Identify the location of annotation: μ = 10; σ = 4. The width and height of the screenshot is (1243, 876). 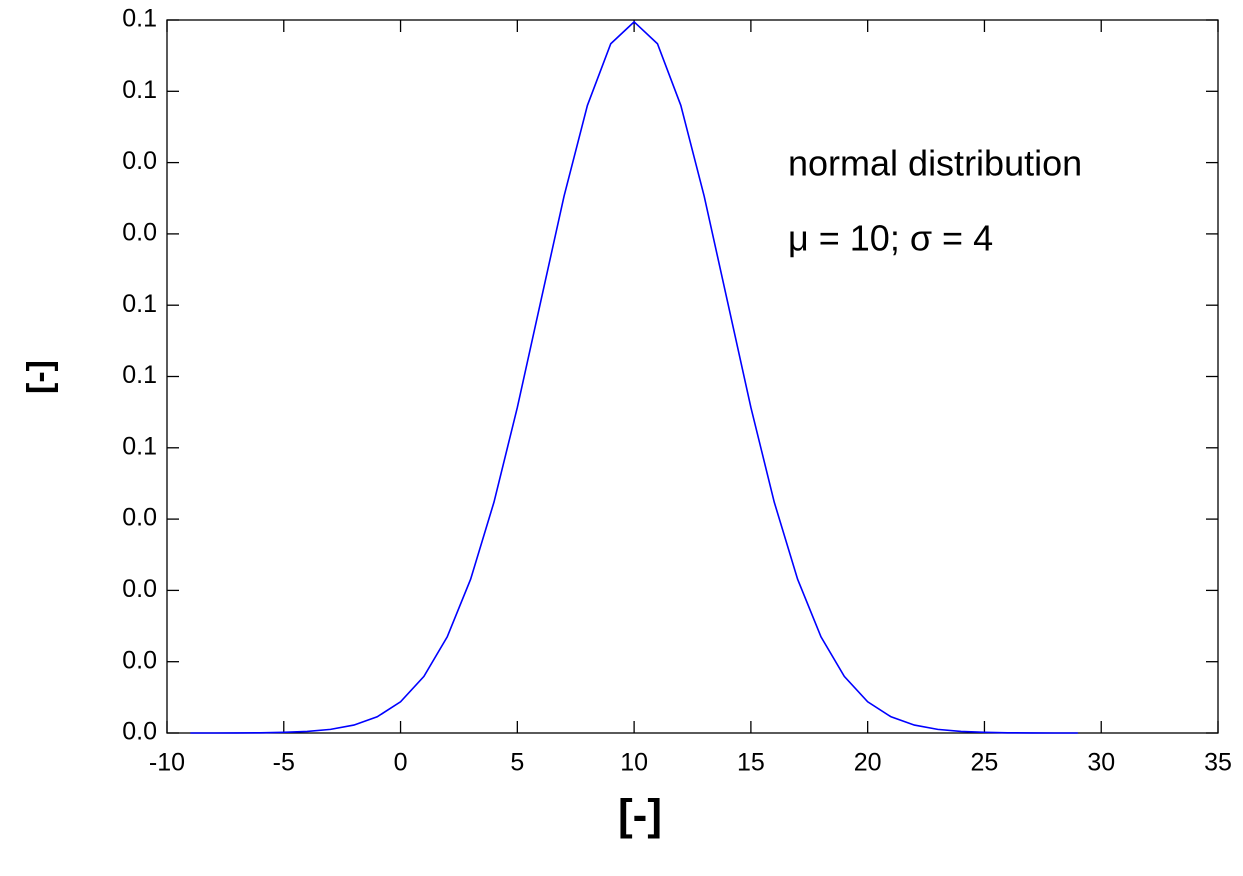
(890, 238).